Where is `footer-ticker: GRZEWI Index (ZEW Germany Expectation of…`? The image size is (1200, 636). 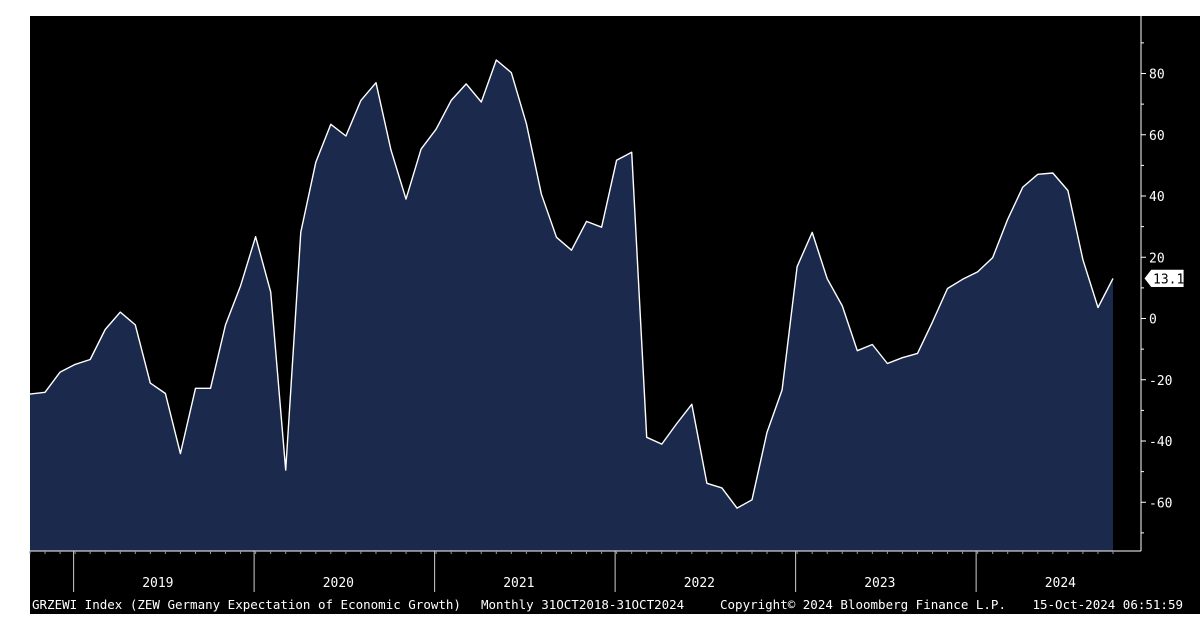 footer-ticker: GRZEWI Index (ZEW Germany Expectation of… is located at coordinates (246, 604).